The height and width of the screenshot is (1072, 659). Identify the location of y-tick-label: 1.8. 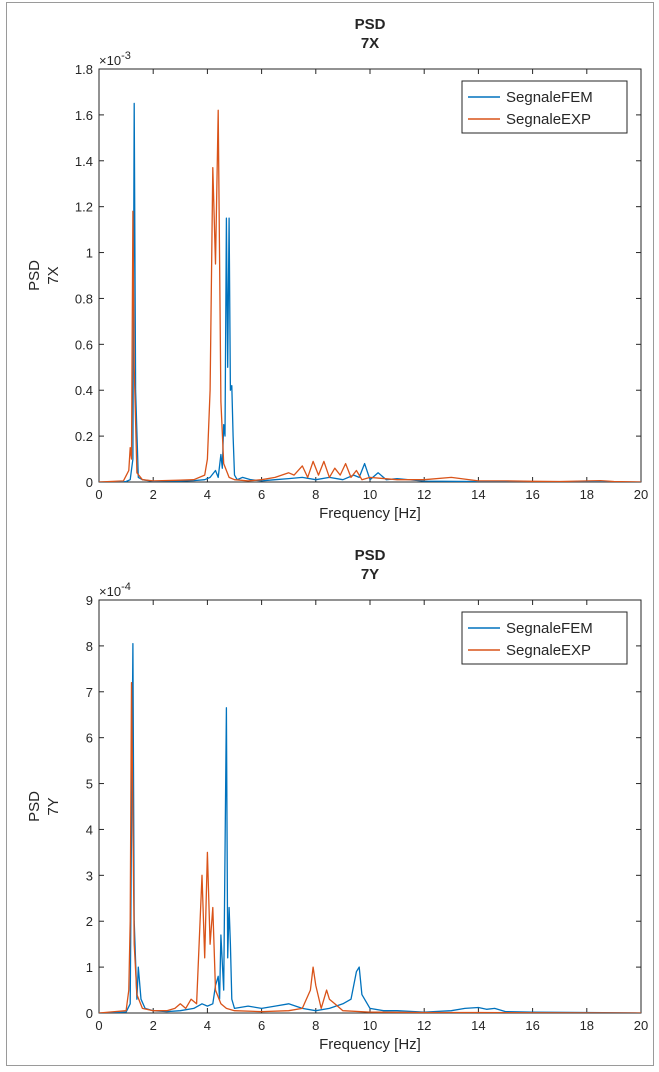
(84, 69).